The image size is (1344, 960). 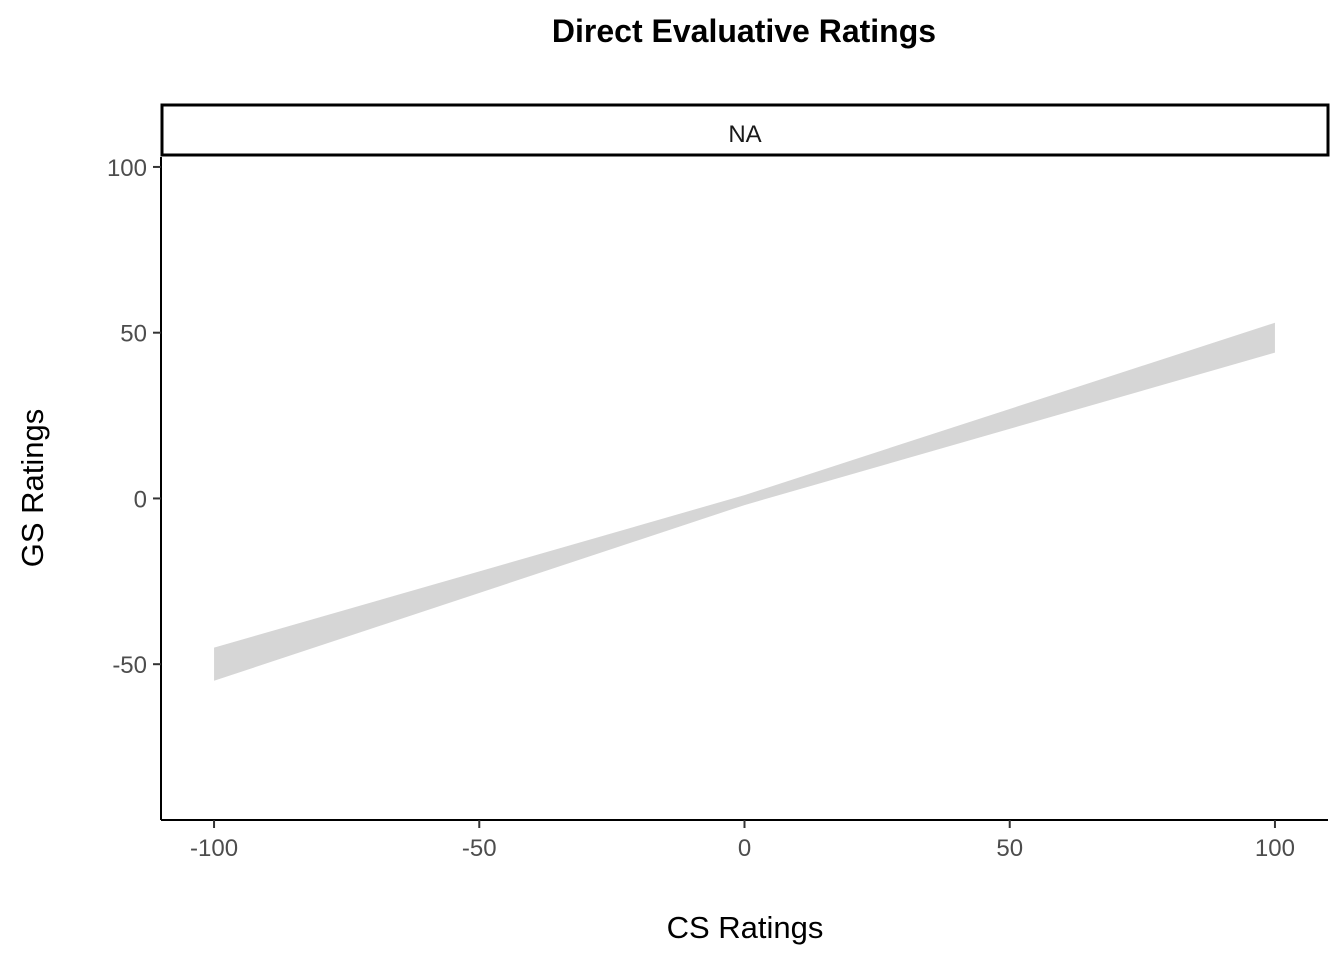 I want to click on x-tick-label: 0, so click(x=744, y=848).